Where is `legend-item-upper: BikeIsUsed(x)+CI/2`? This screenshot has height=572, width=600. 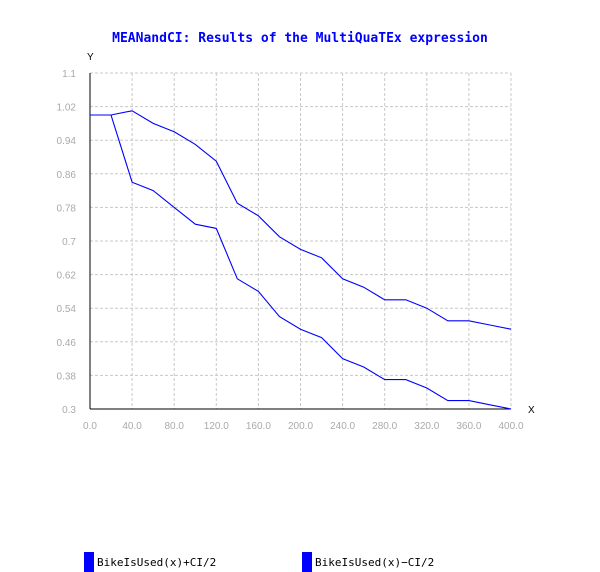
legend-item-upper: BikeIsUsed(x)+CI/2 is located at coordinates (150, 562).